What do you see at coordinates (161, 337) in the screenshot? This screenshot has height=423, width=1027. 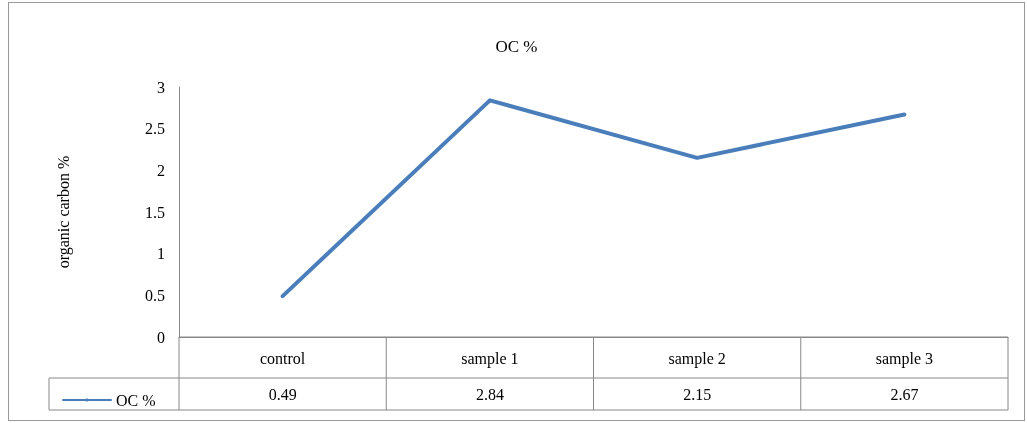 I see `y-tick-label: 0` at bounding box center [161, 337].